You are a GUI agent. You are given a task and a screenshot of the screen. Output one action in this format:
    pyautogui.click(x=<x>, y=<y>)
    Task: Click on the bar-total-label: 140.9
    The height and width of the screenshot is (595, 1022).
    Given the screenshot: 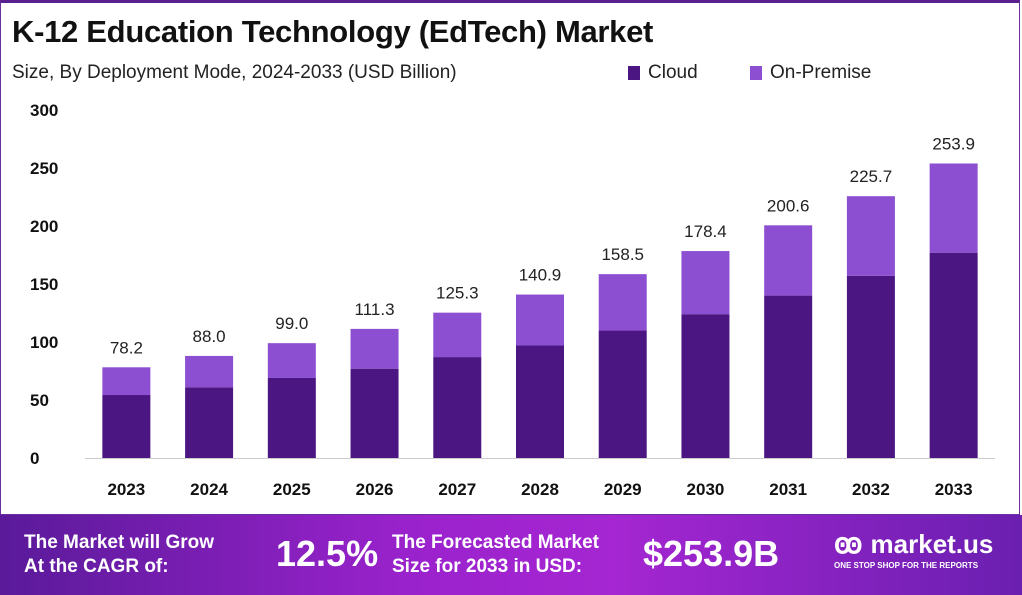 What is the action you would take?
    pyautogui.click(x=540, y=275)
    